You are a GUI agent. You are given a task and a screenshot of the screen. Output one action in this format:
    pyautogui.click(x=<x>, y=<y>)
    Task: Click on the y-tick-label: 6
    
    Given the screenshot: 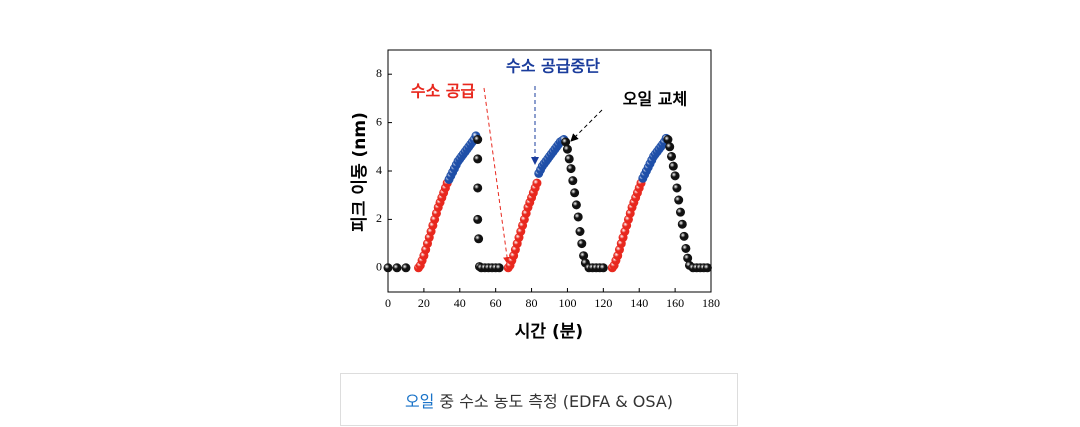 What is the action you would take?
    pyautogui.click(x=379, y=121)
    